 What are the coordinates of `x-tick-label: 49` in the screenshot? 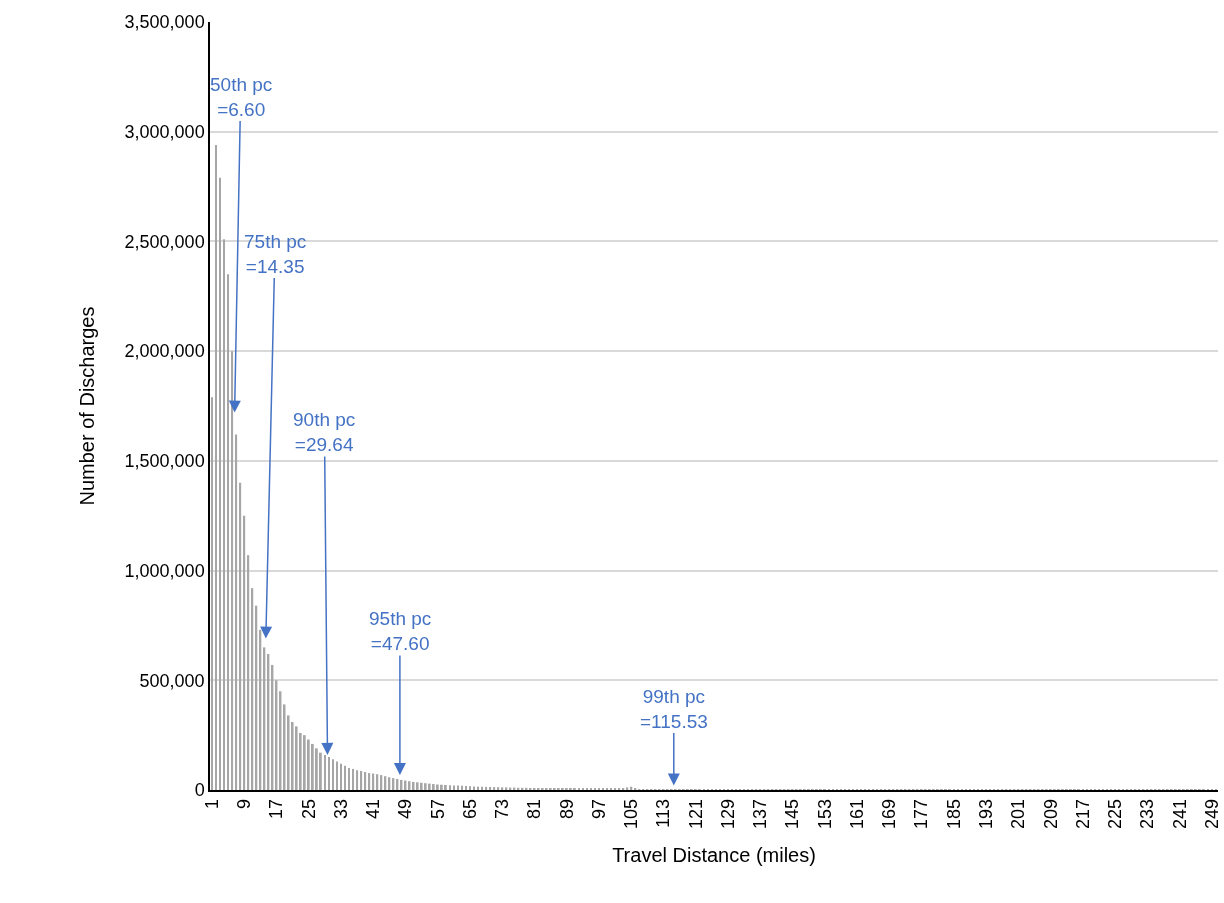 It's located at (405, 808).